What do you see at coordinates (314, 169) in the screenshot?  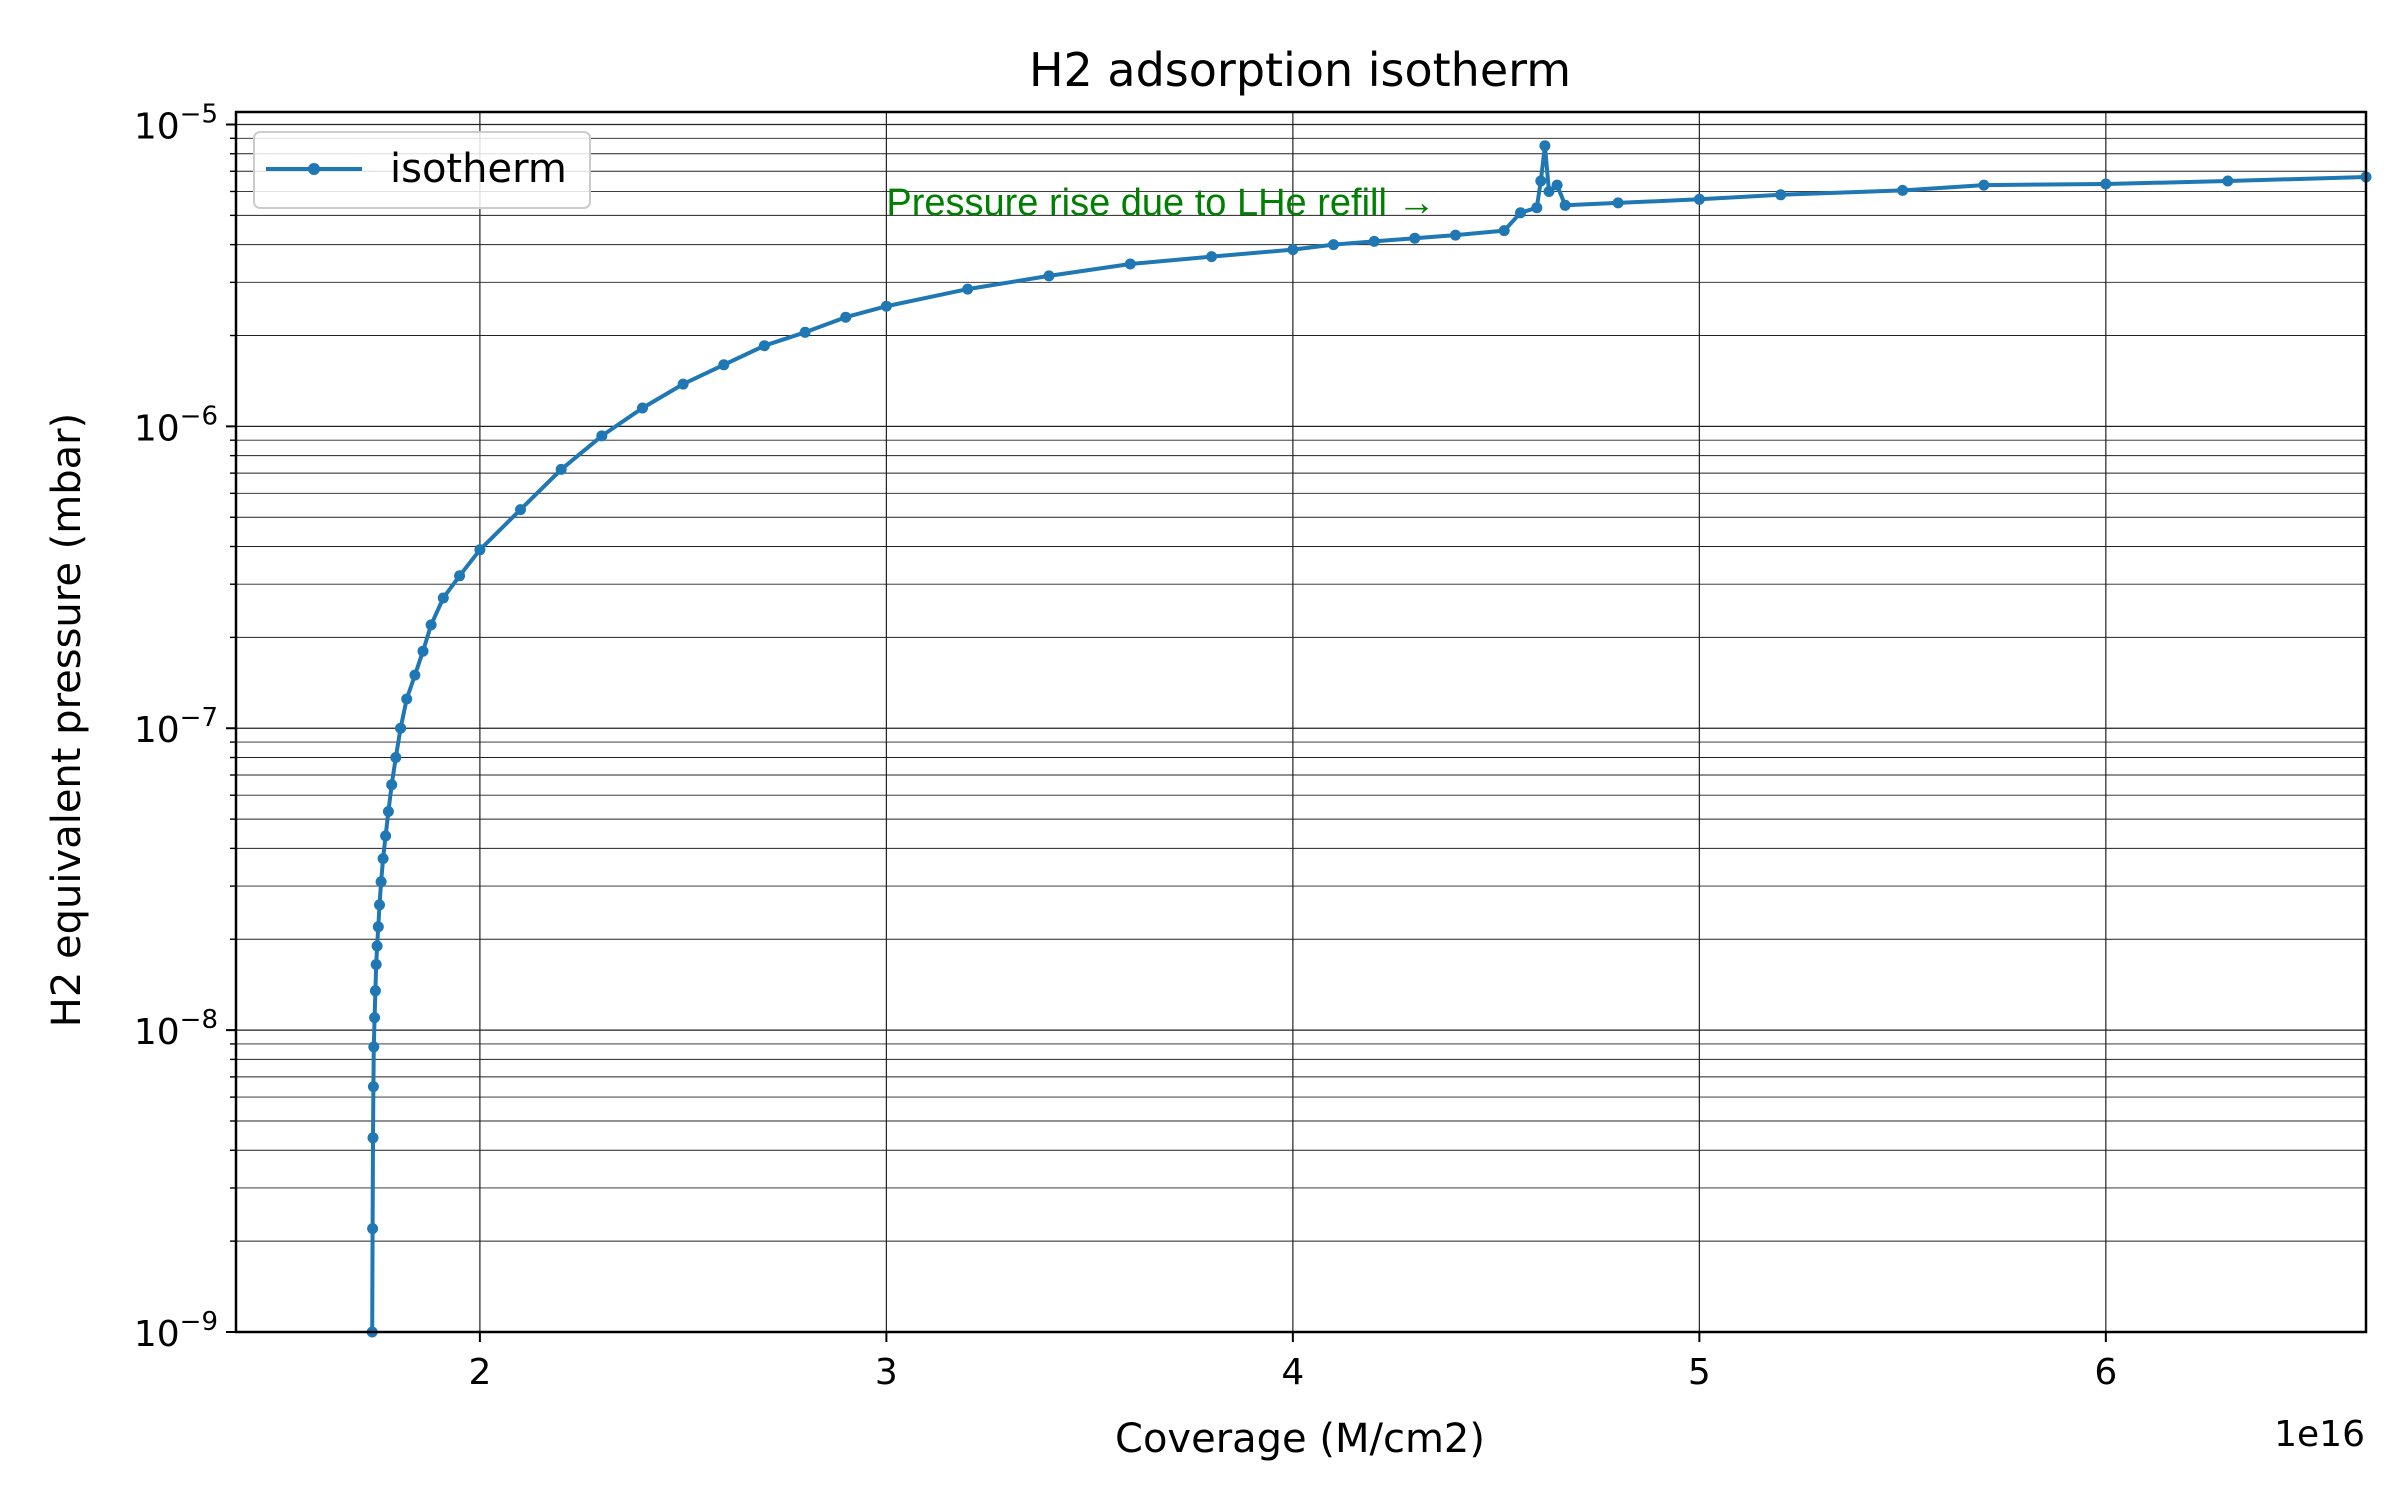 I see `legend-marker-swatch` at bounding box center [314, 169].